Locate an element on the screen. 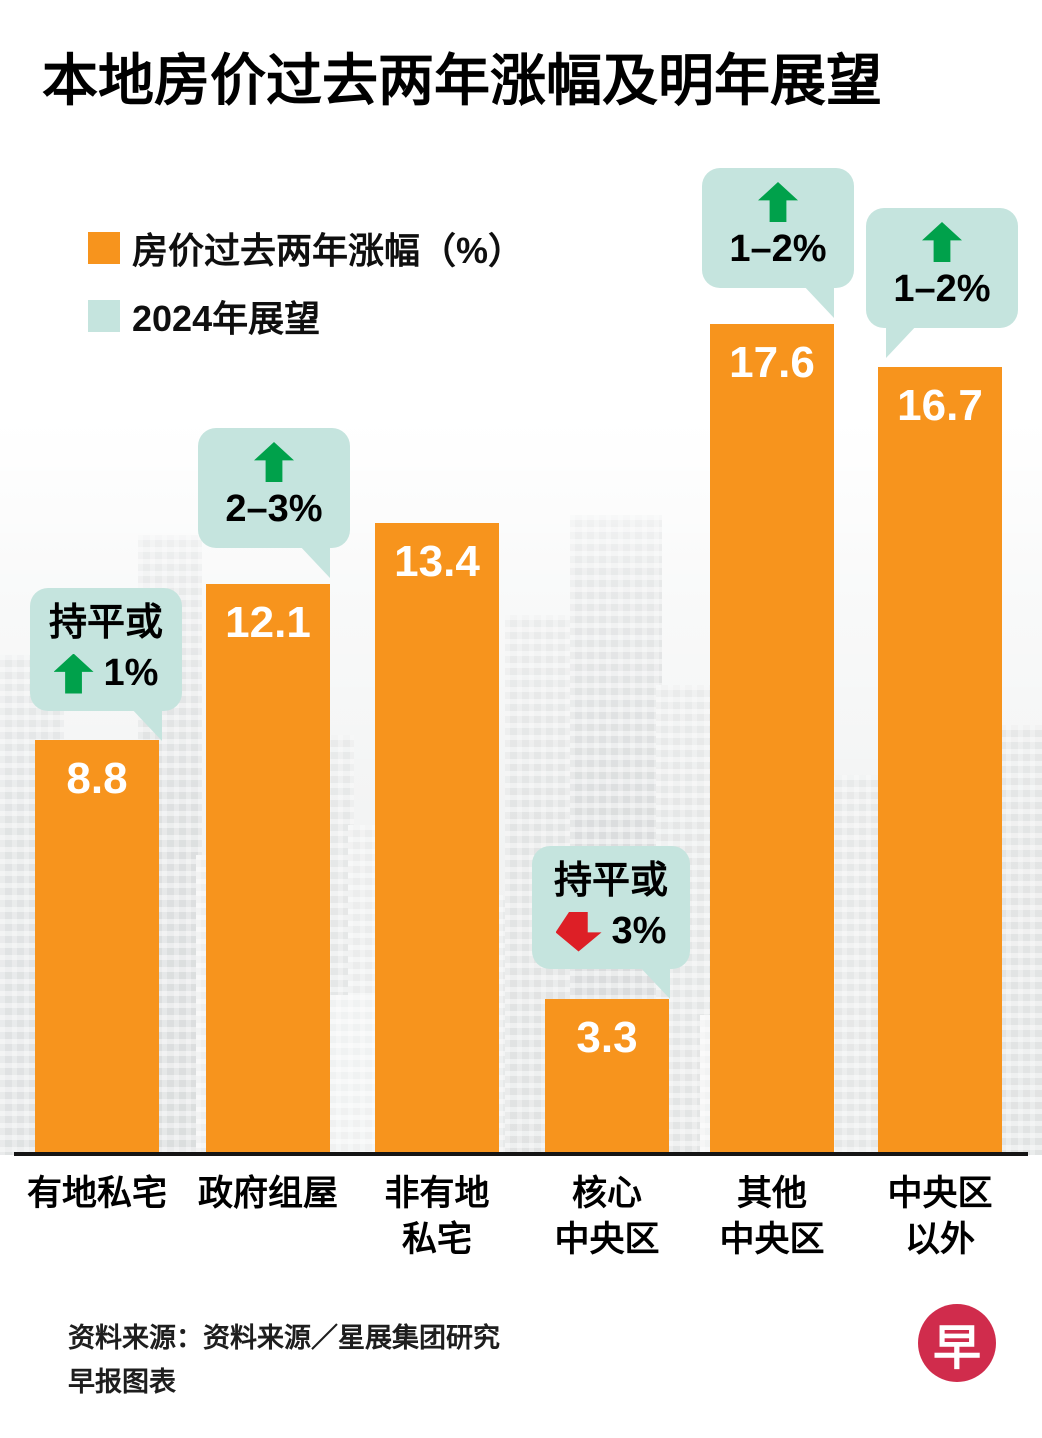 The height and width of the screenshot is (1438, 1042). callout-value-row: 3% is located at coordinates (611, 932).